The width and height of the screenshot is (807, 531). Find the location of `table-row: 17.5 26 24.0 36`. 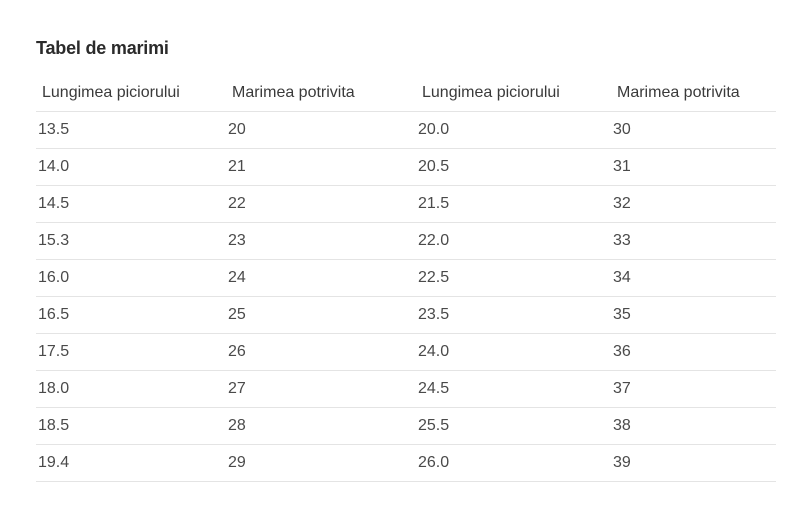

table-row: 17.5 26 24.0 36 is located at coordinates (406, 352).